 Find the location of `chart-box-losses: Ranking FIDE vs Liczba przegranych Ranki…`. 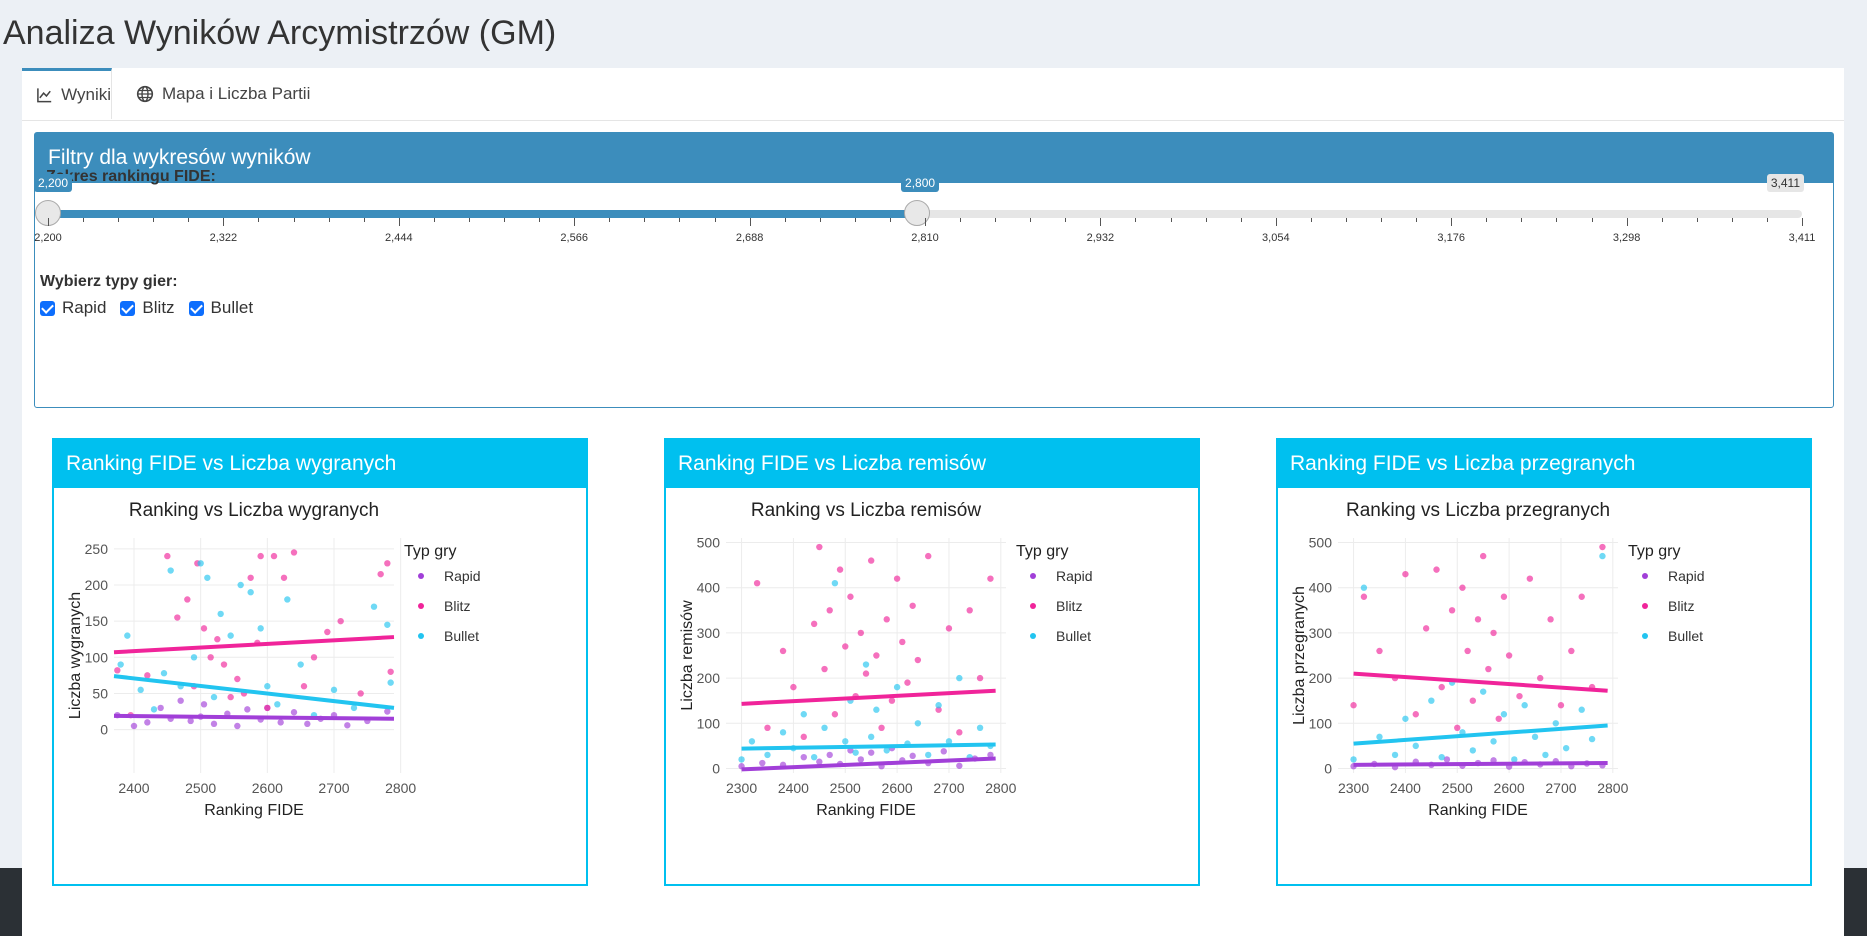

chart-box-losses: Ranking FIDE vs Liczba przegranych Ranki… is located at coordinates (1544, 662).